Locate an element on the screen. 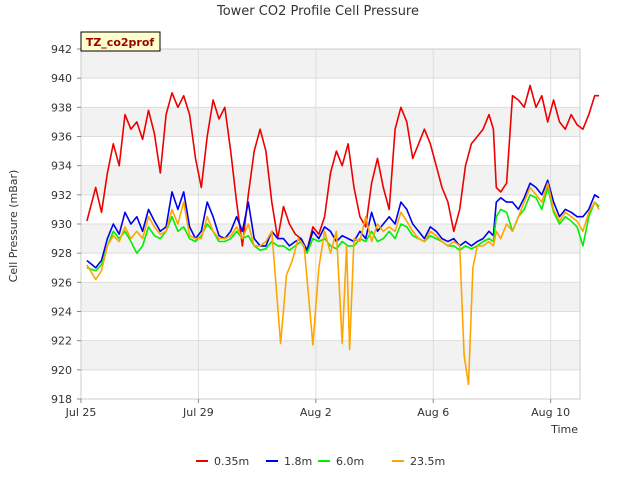  y-tick-label: 922 is located at coordinates (61, 341).